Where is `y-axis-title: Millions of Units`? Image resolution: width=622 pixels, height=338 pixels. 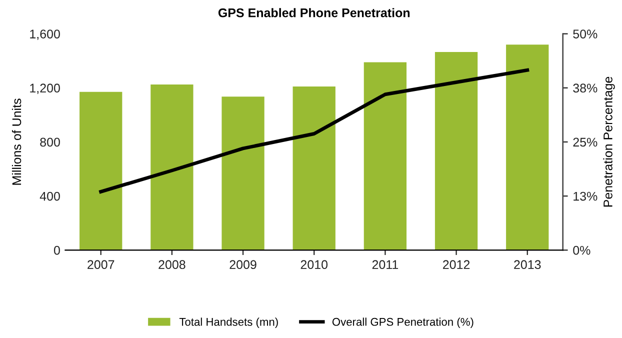
y-axis-title: Millions of Units is located at coordinates (17, 141).